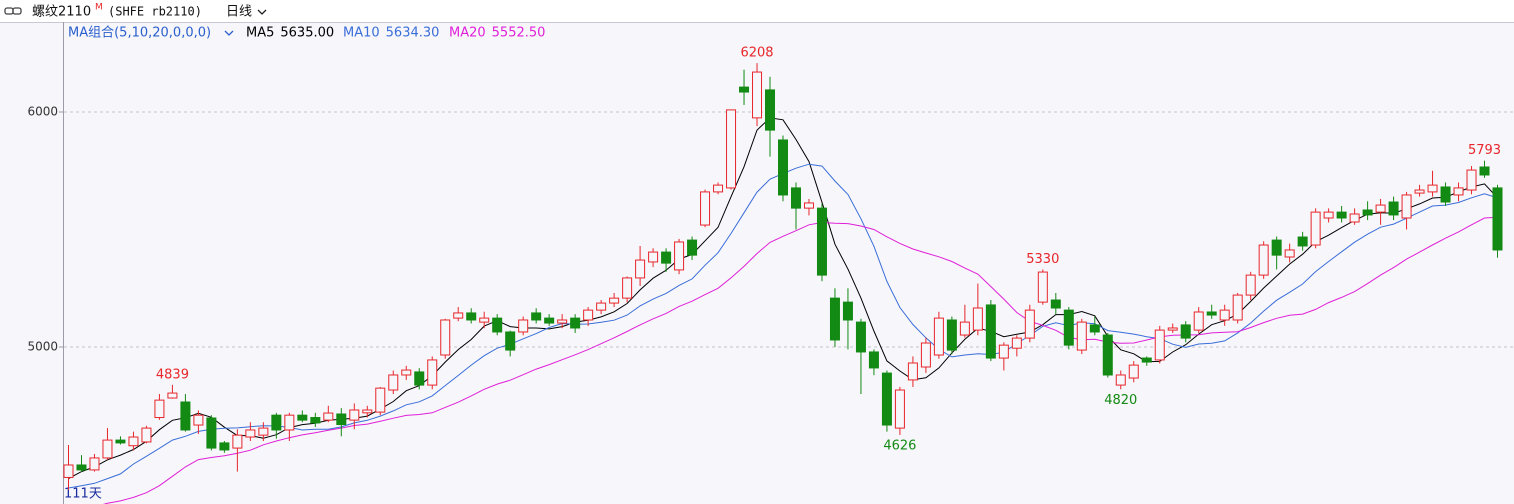 The image size is (1514, 504). I want to click on low-label: 4626, so click(899, 445).